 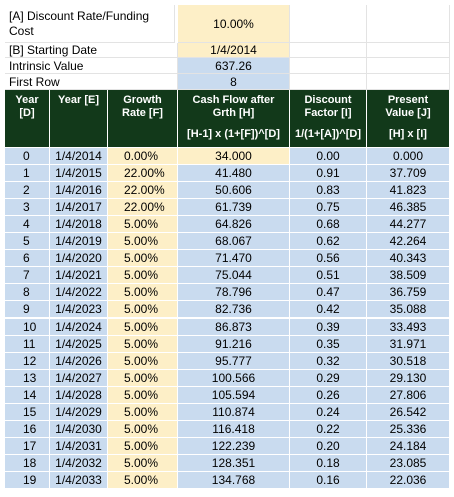 I want to click on table-cell: 0.00, so click(x=328, y=157).